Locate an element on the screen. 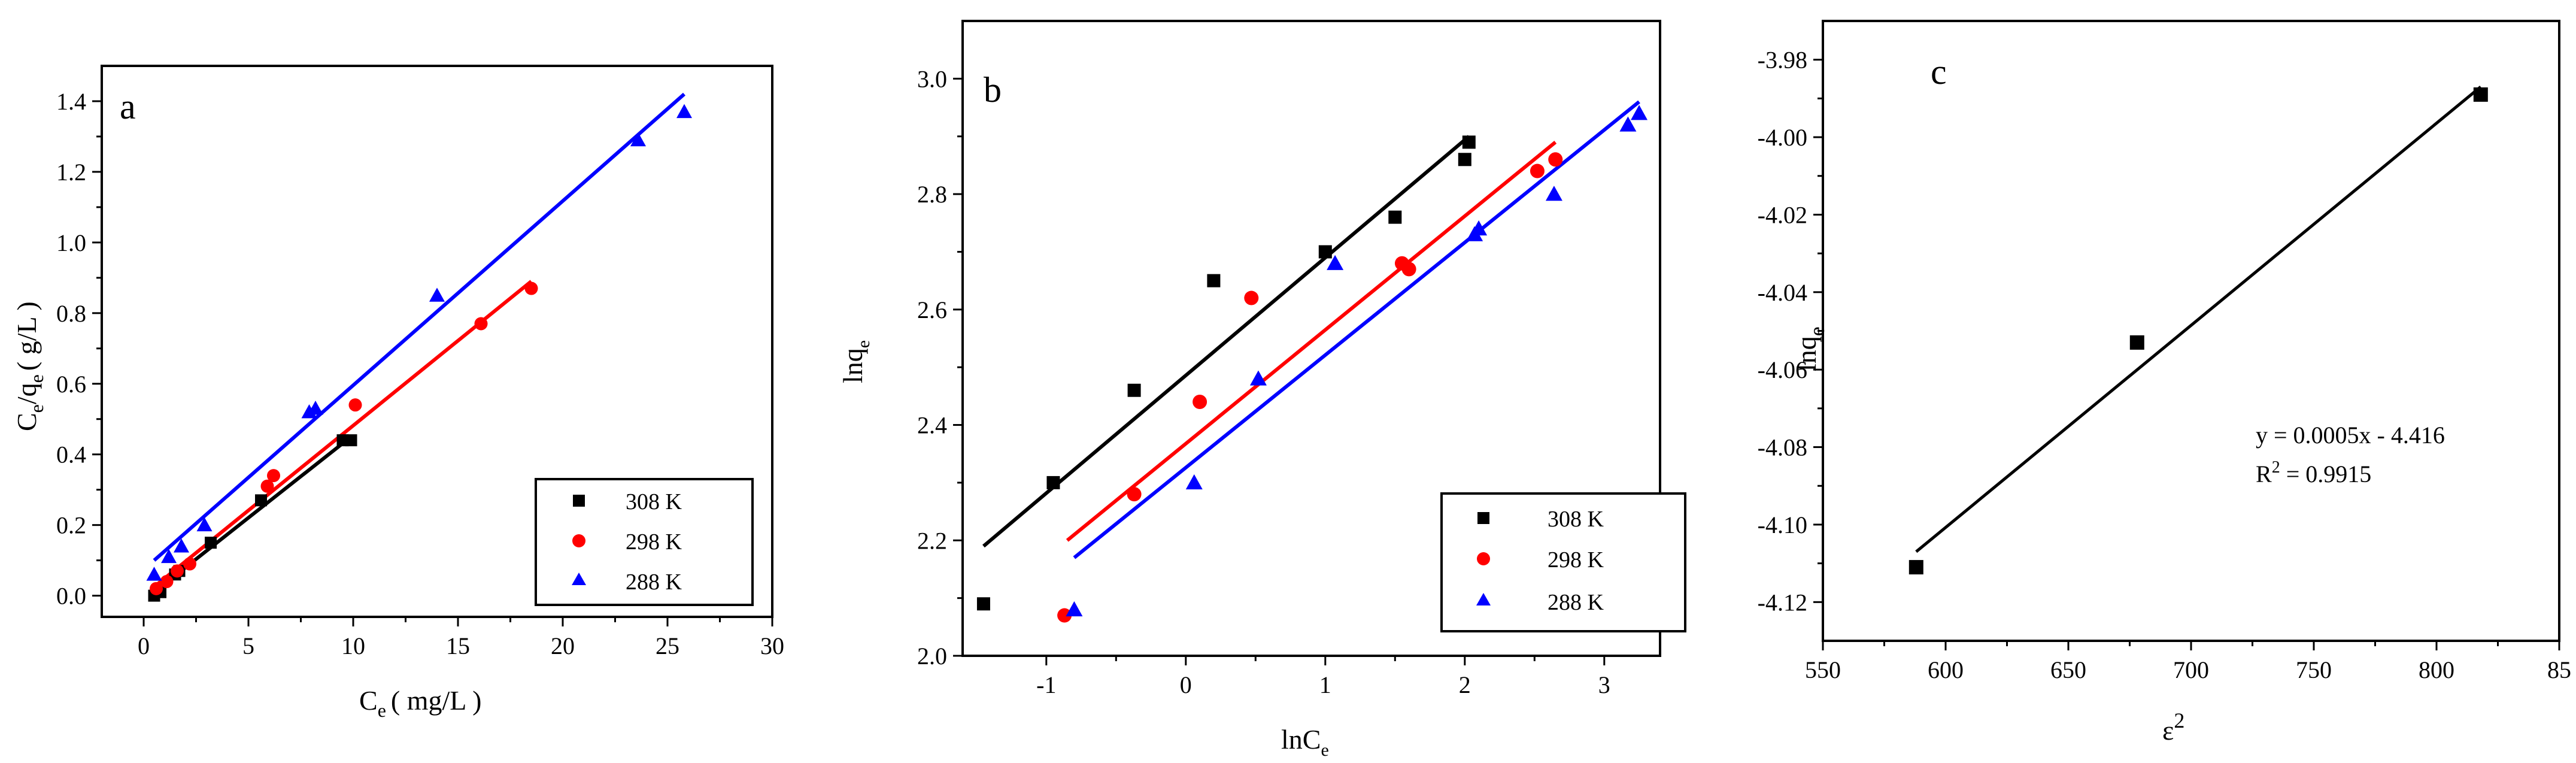 The width and height of the screenshot is (2576, 763). x-tick-label: 600 is located at coordinates (1946, 669).